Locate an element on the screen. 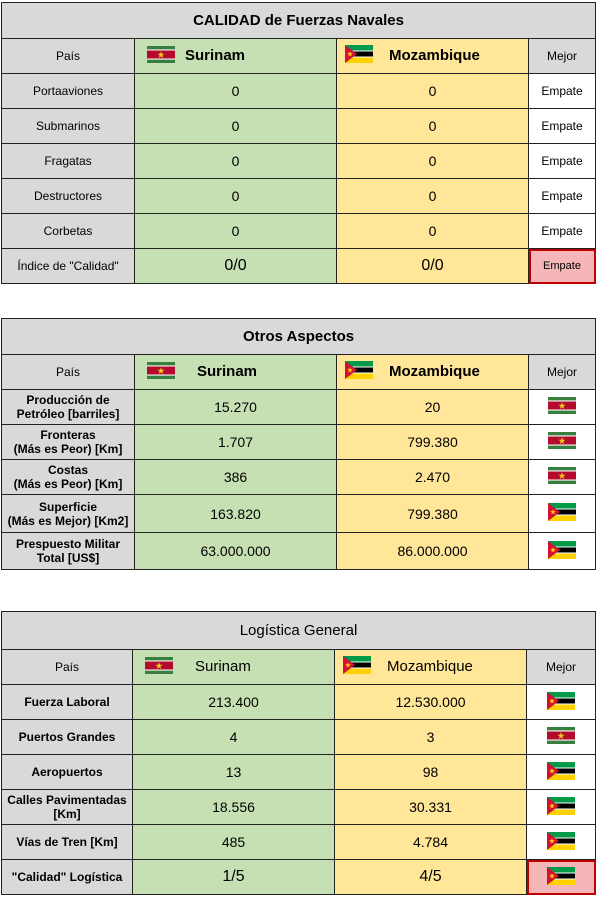 Image resolution: width=616 pixels, height=904 pixels. mozambique-value: 30.331 is located at coordinates (430, 807).